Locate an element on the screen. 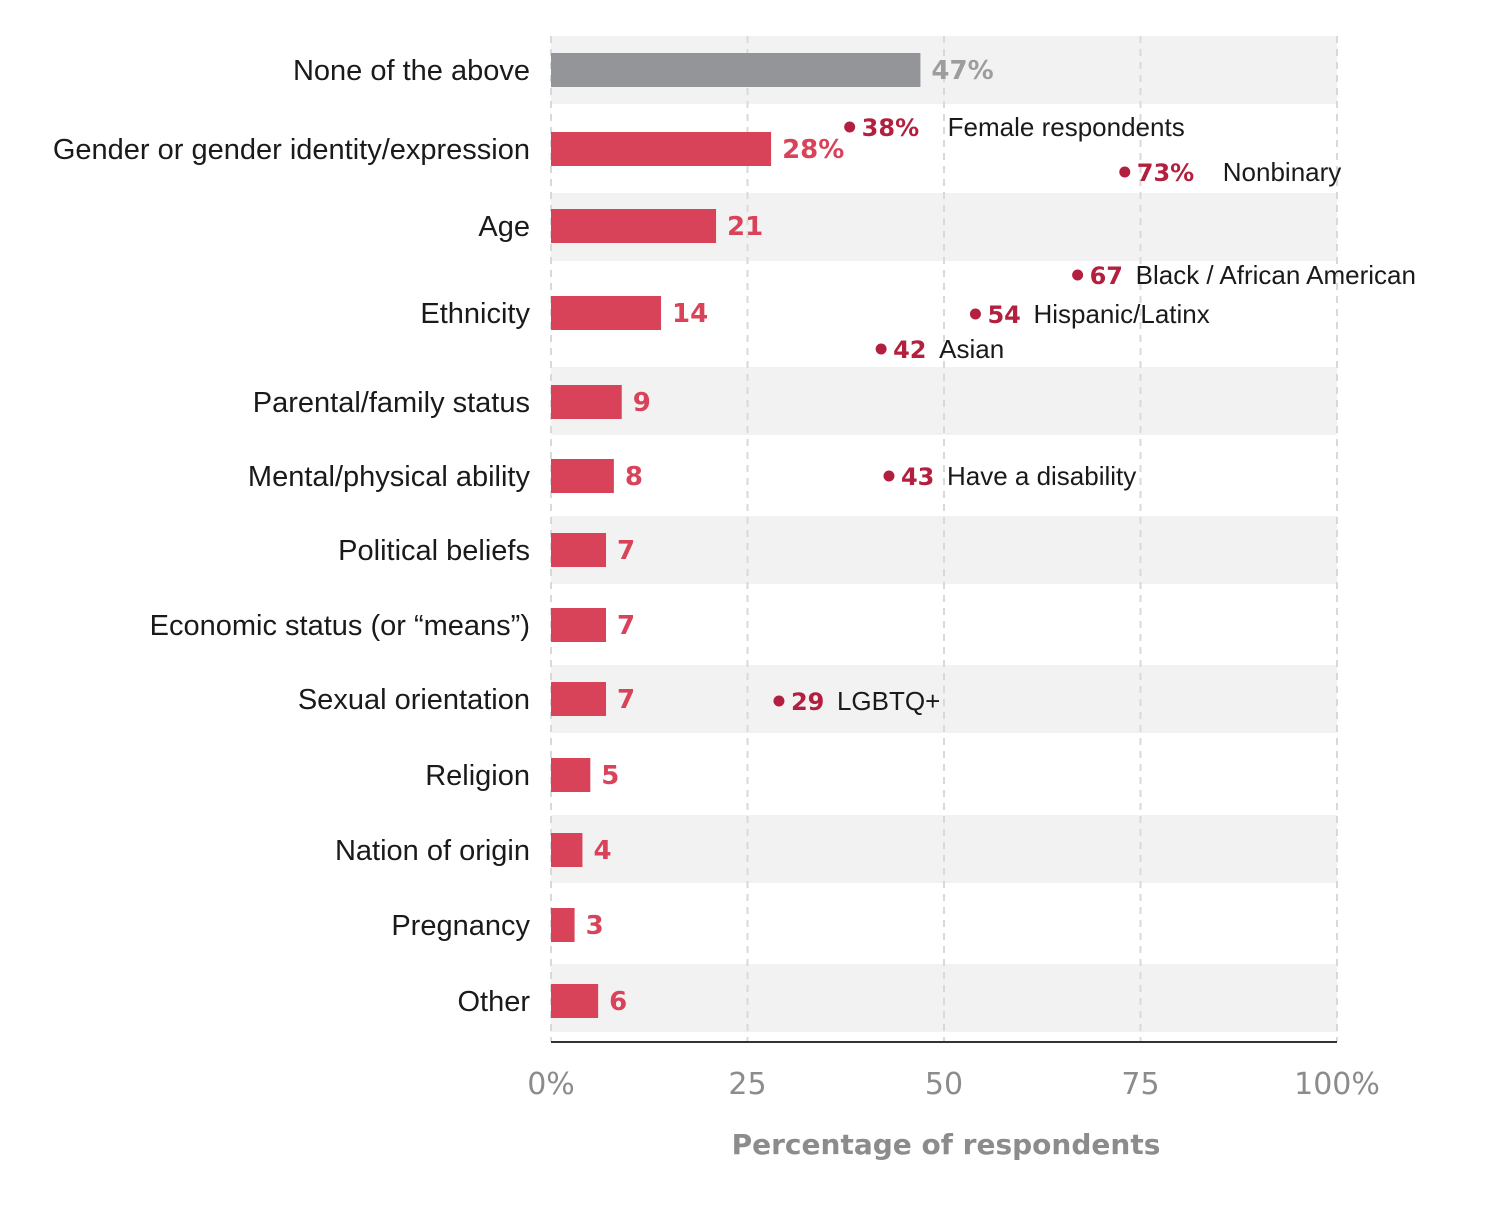  x-tick-label: 50 is located at coordinates (944, 1084).